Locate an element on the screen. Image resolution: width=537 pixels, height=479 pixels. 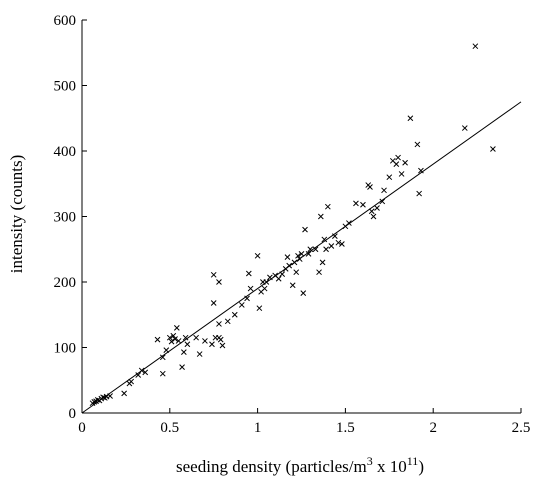
y-tick-label: 600 is located at coordinates (65, 21).